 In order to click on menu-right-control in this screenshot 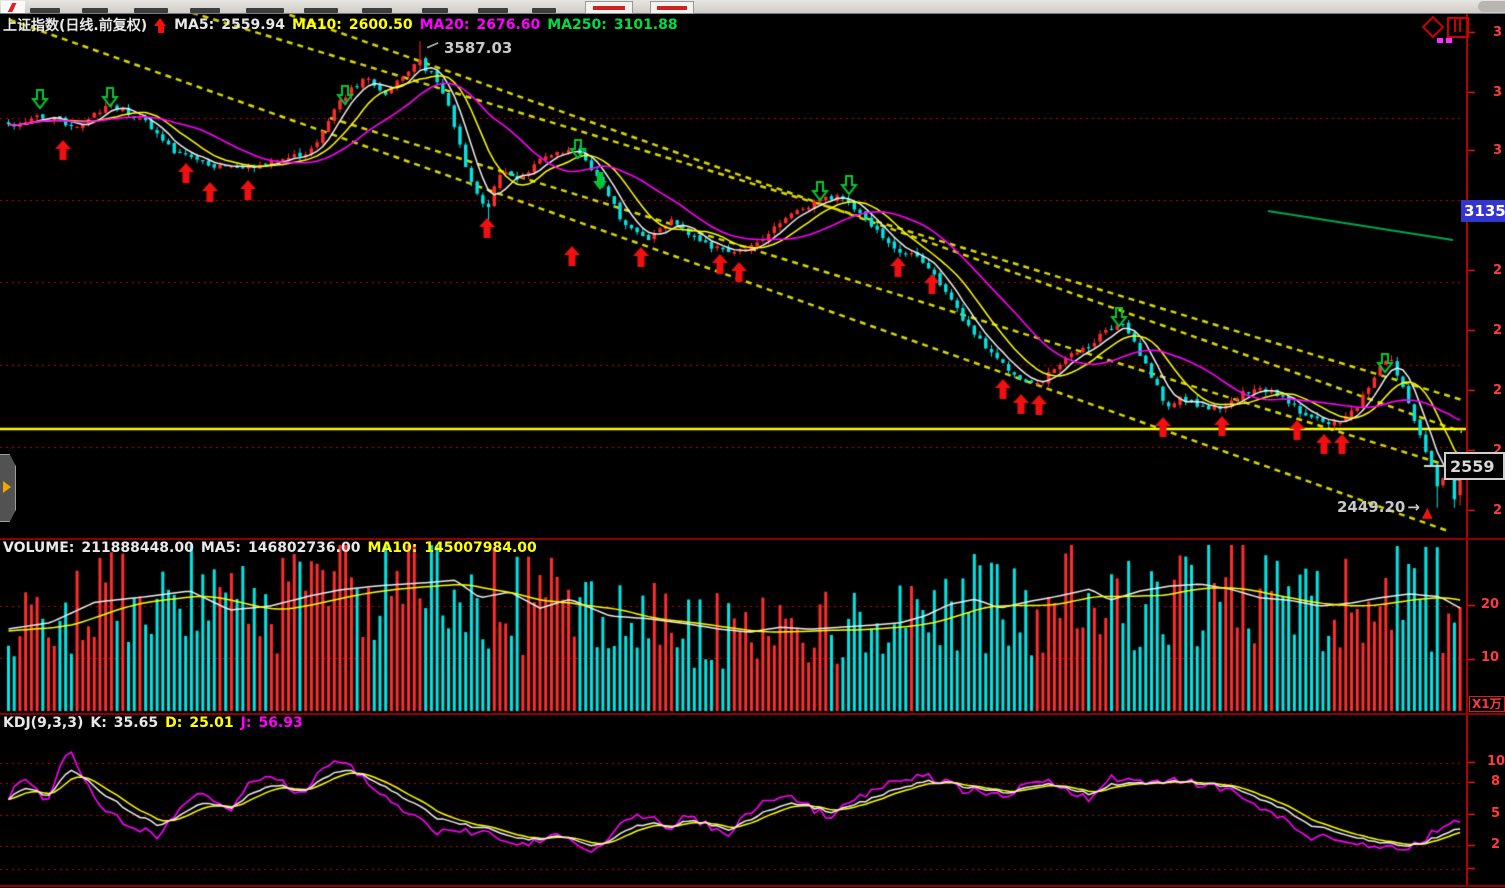, I will do `click(1491, 6)`.